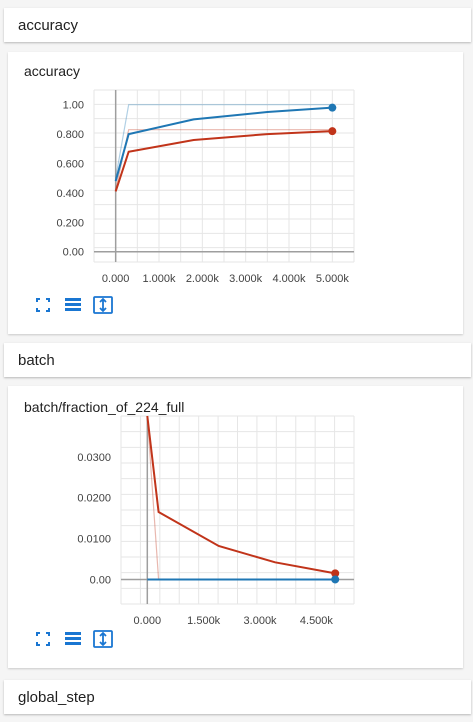 This screenshot has height=722, width=473. Describe the element at coordinates (94, 540) in the screenshot. I see `y-tick-label: 0.0100` at that location.